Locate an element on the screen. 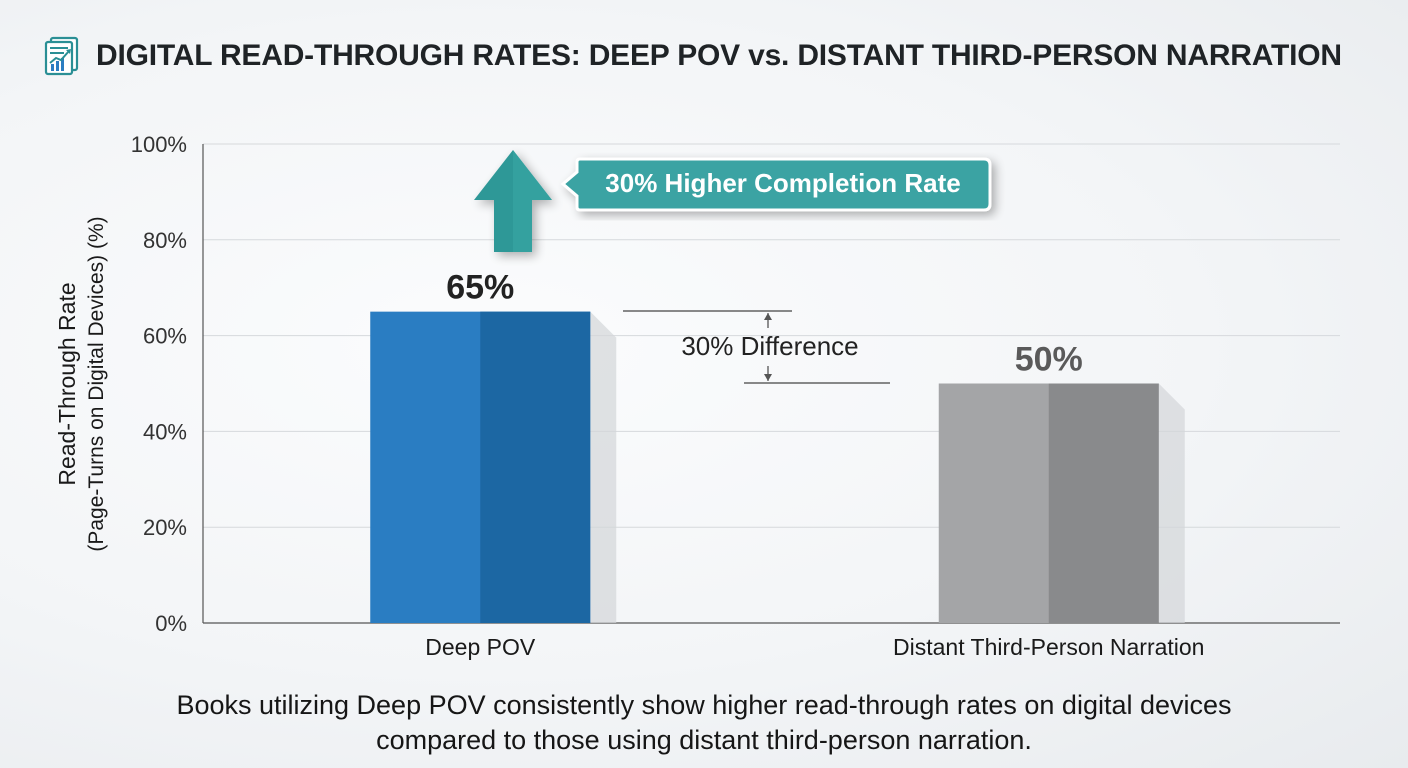 The width and height of the screenshot is (1408, 768). category-labels: Deep POV Distant Third-Person Narration is located at coordinates (814, 647).